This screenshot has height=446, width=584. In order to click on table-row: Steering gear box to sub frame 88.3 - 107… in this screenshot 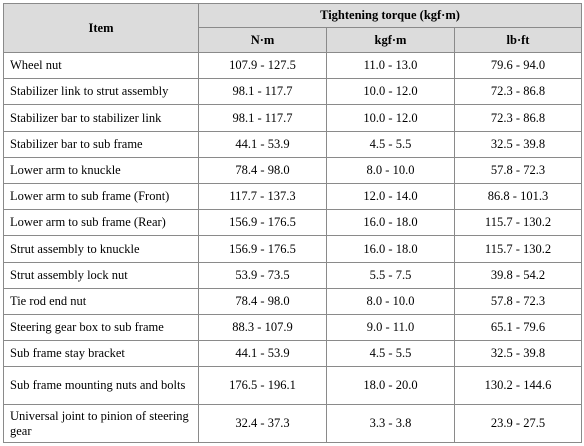, I will do `click(293, 328)`.